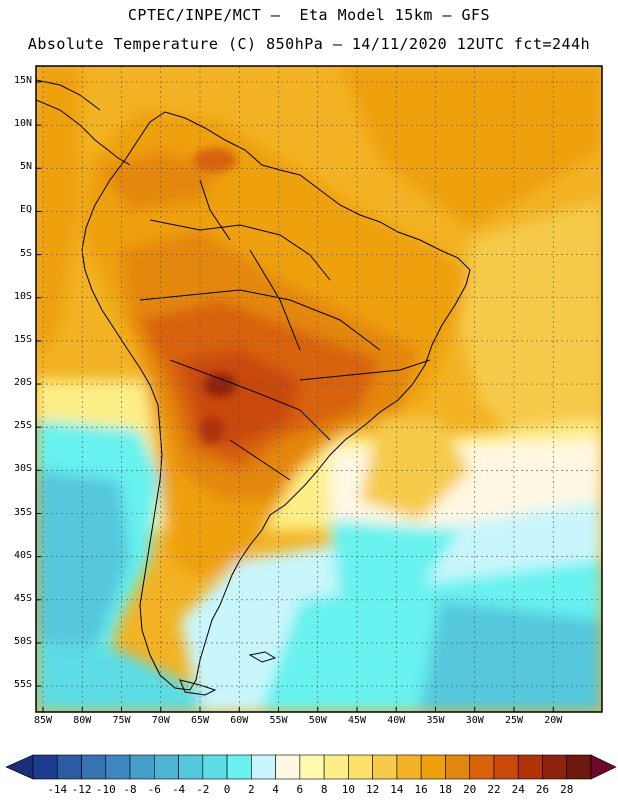  I want to click on colorbar-label: 18, so click(445, 789).